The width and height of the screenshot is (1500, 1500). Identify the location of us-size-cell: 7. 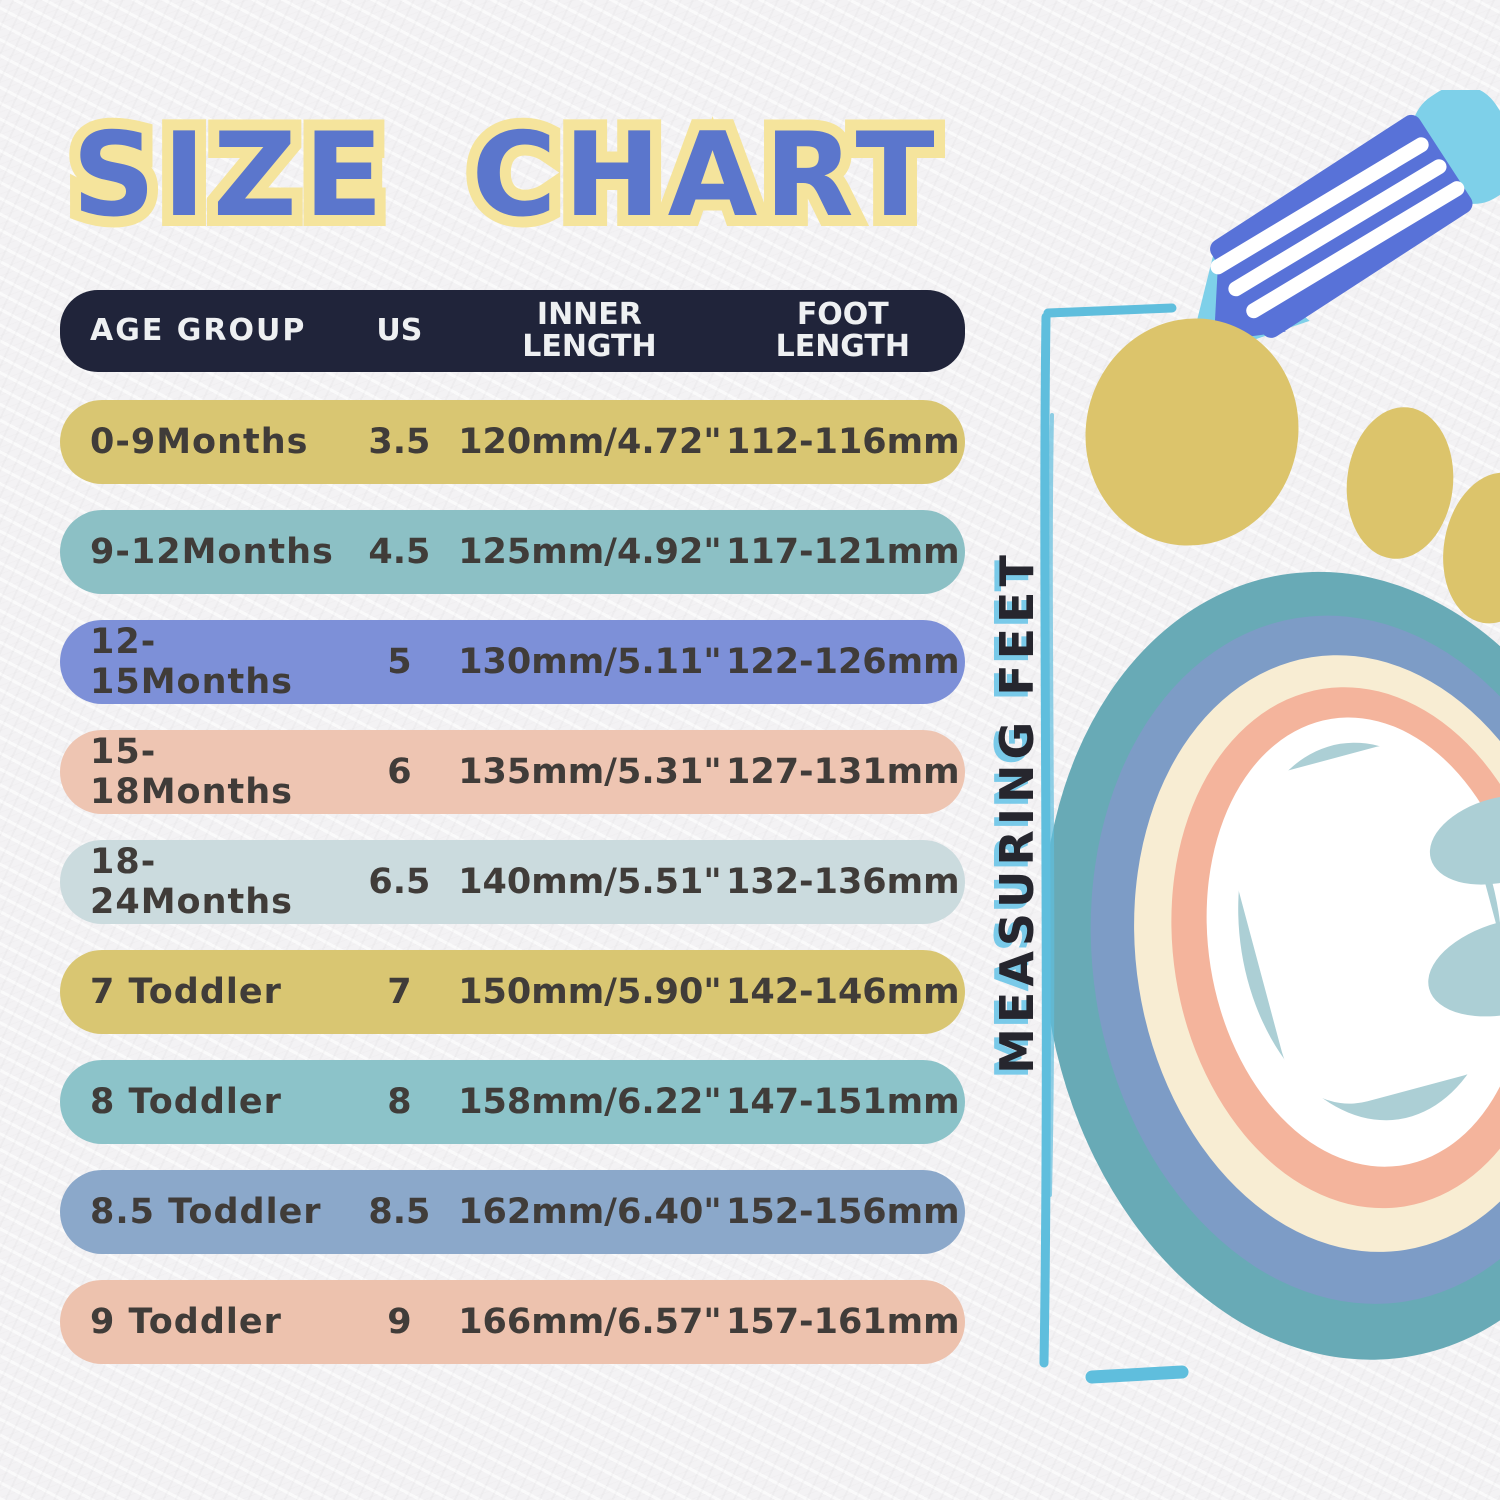
(399, 992).